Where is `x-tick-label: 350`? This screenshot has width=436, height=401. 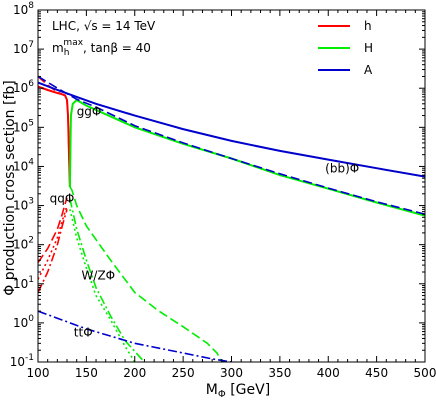 x-tick-label: 350 is located at coordinates (279, 373).